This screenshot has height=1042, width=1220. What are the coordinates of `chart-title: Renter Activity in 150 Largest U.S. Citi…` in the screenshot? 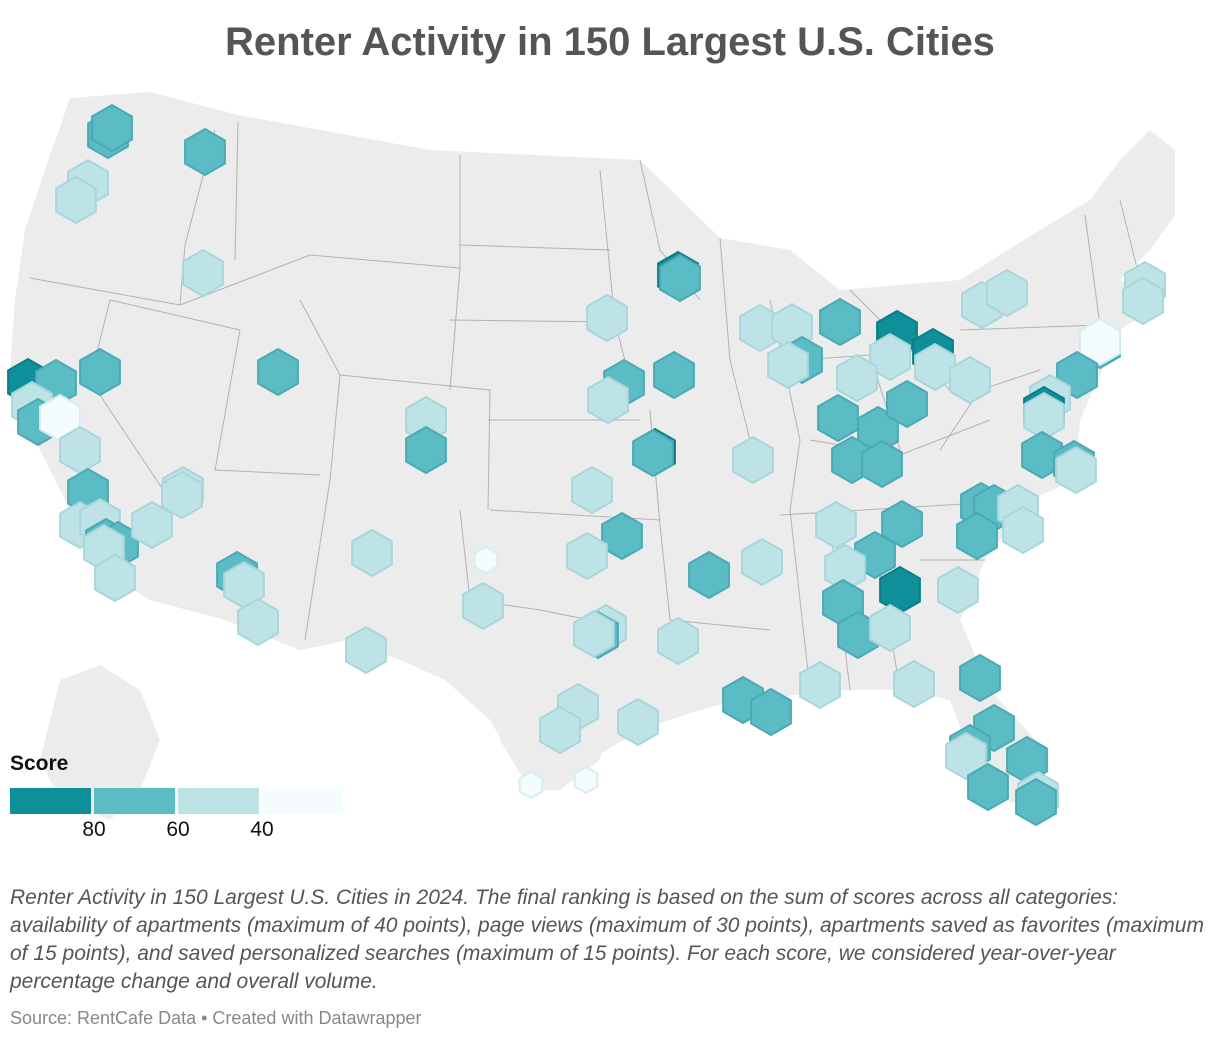 It's located at (610, 42).